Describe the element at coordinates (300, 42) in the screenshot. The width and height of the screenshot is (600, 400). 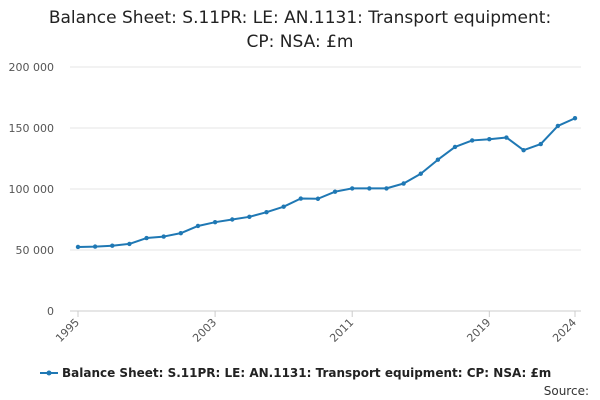
I see `chart-title-line-2: CP: NSA: £m` at that location.